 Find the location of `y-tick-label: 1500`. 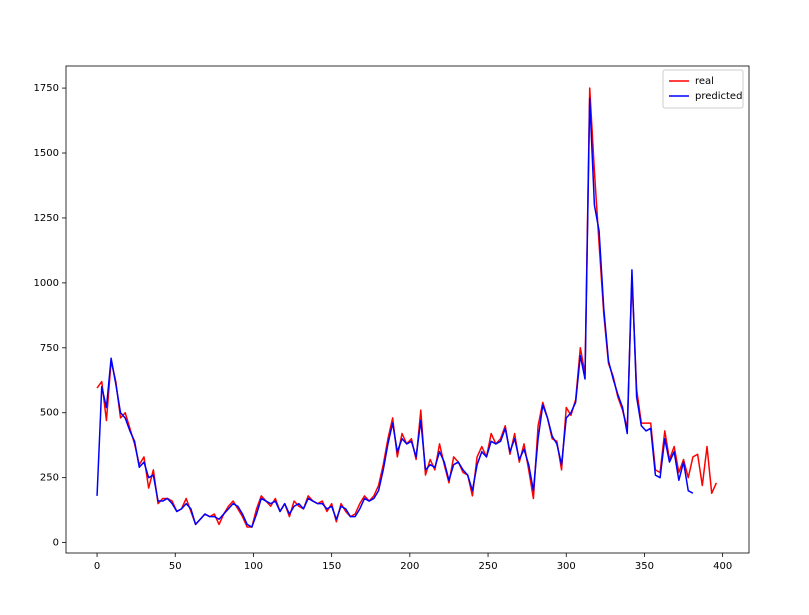

y-tick-label: 1500 is located at coordinates (46, 153).